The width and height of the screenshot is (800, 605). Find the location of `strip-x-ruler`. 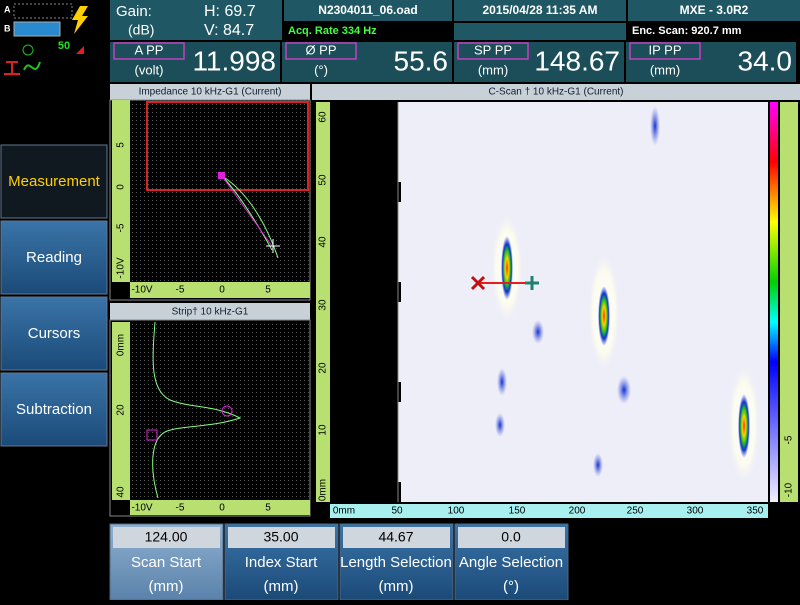

strip-x-ruler is located at coordinates (220, 507).